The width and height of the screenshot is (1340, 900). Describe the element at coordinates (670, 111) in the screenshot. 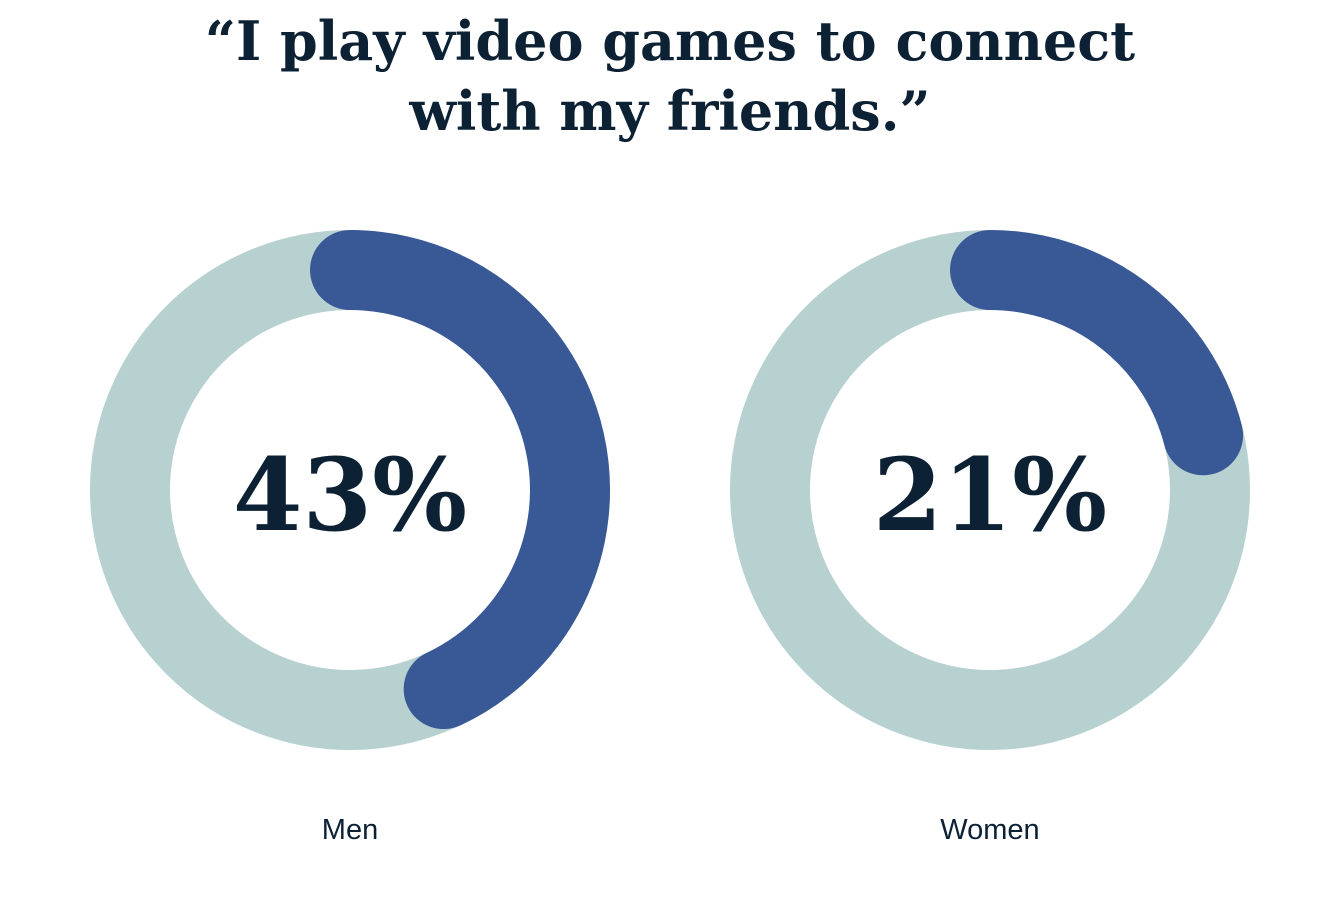

I see `title-line-2: with my friends.”` at that location.